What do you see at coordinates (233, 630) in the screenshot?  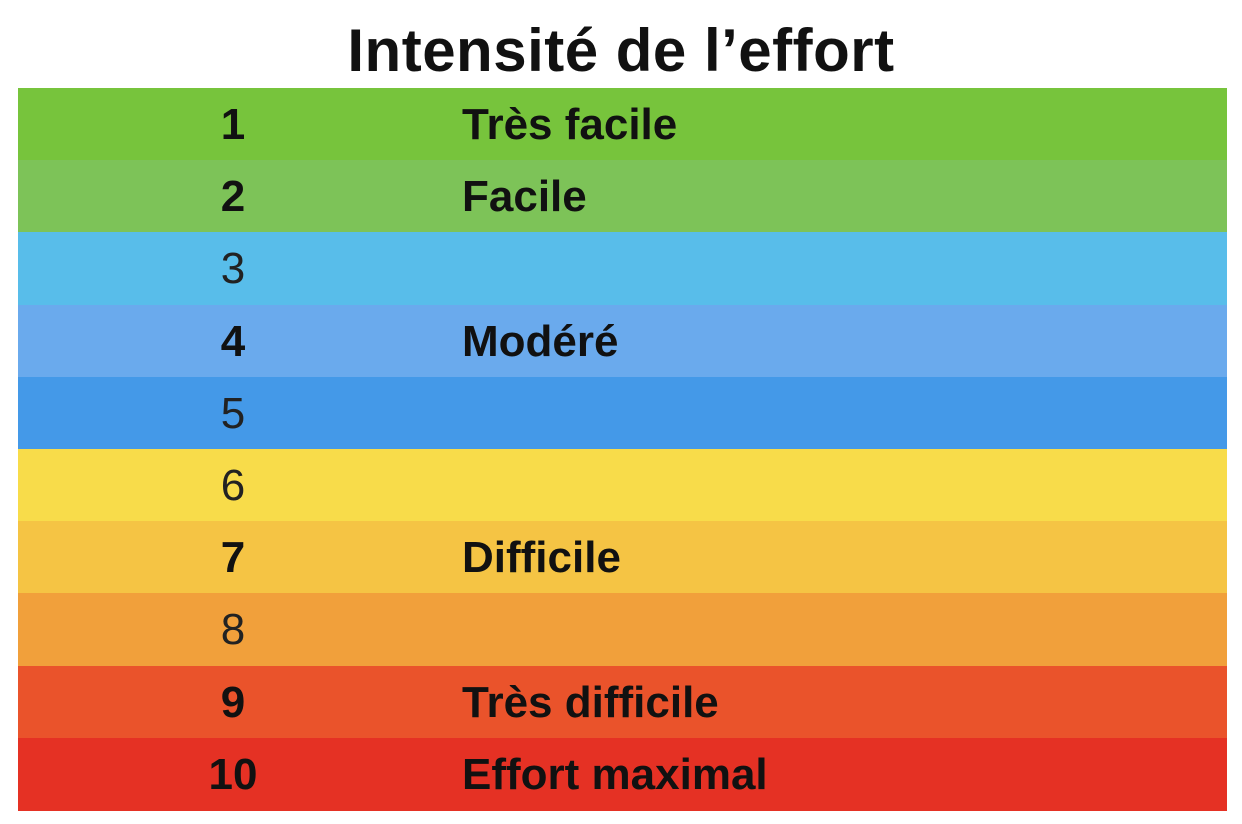 I see `level-number: 8` at bounding box center [233, 630].